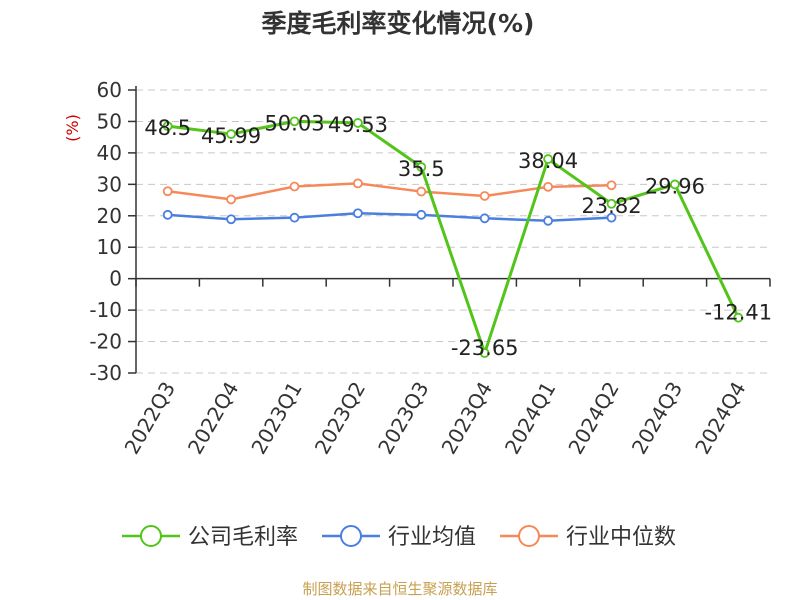 The image size is (800, 600). What do you see at coordinates (213, 418) in the screenshot?
I see `x-tick-label: 2022Q4` at bounding box center [213, 418].